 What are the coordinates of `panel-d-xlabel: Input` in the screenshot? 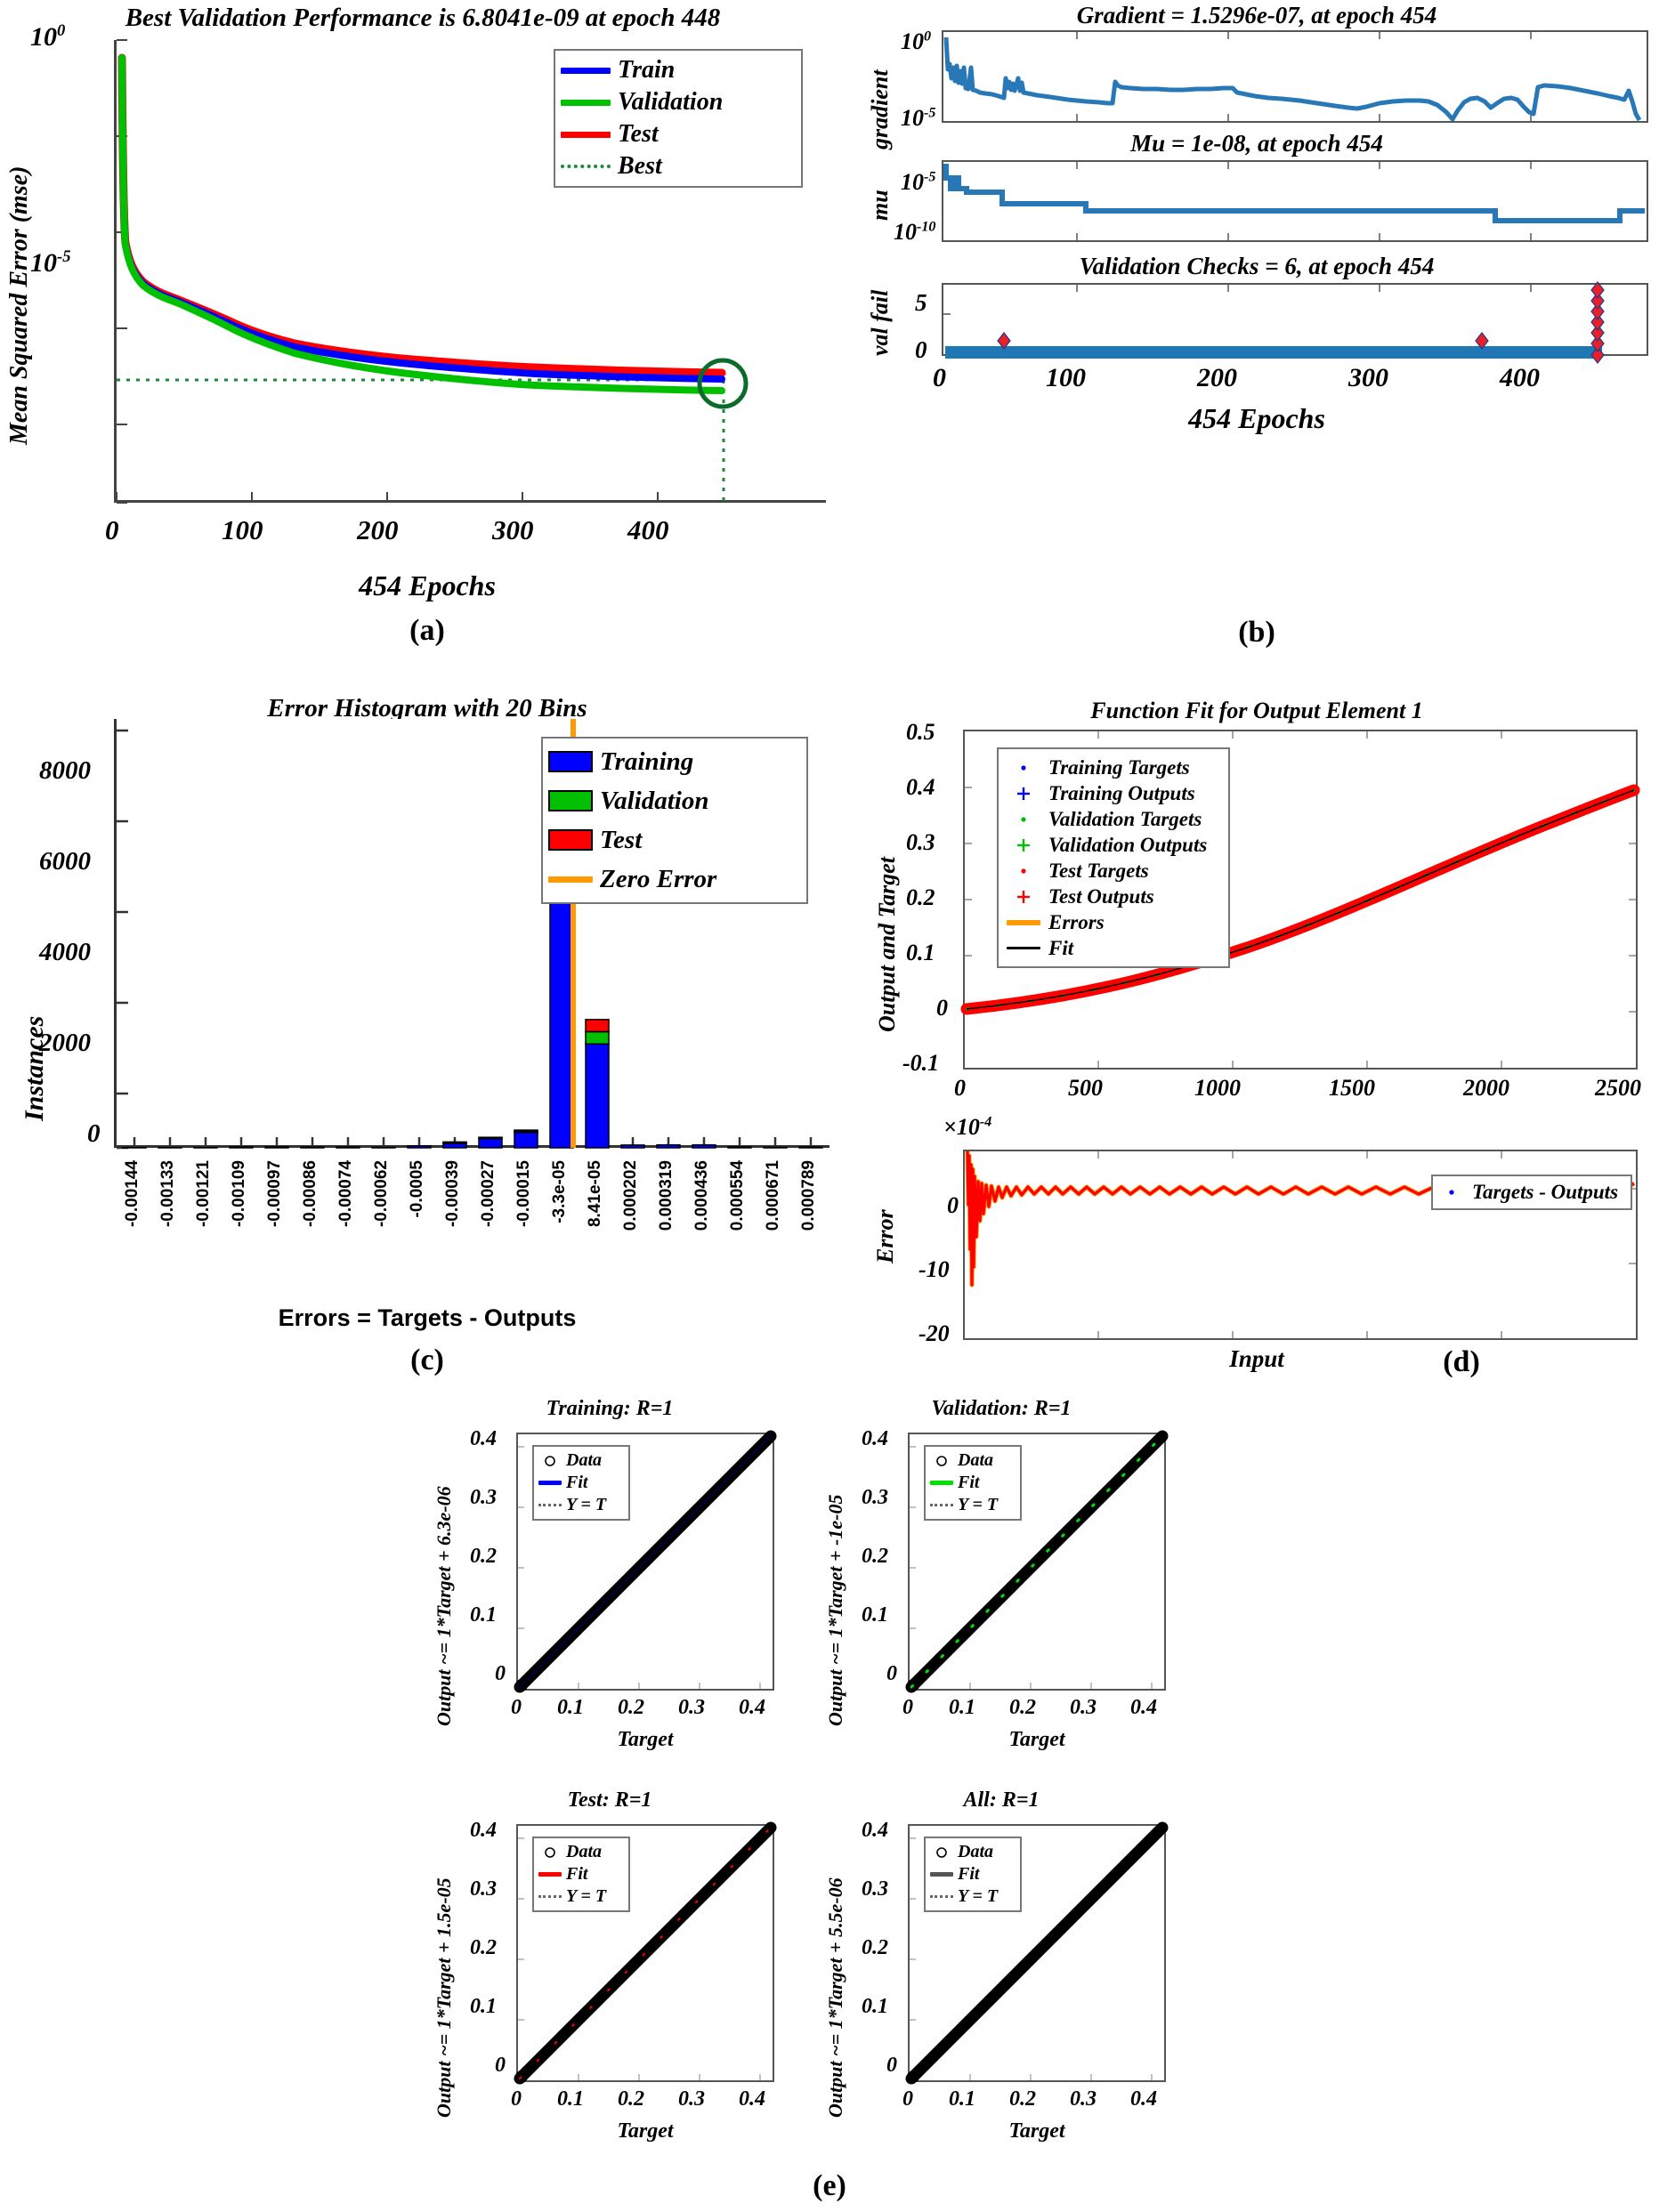 It's located at (1256, 1359).